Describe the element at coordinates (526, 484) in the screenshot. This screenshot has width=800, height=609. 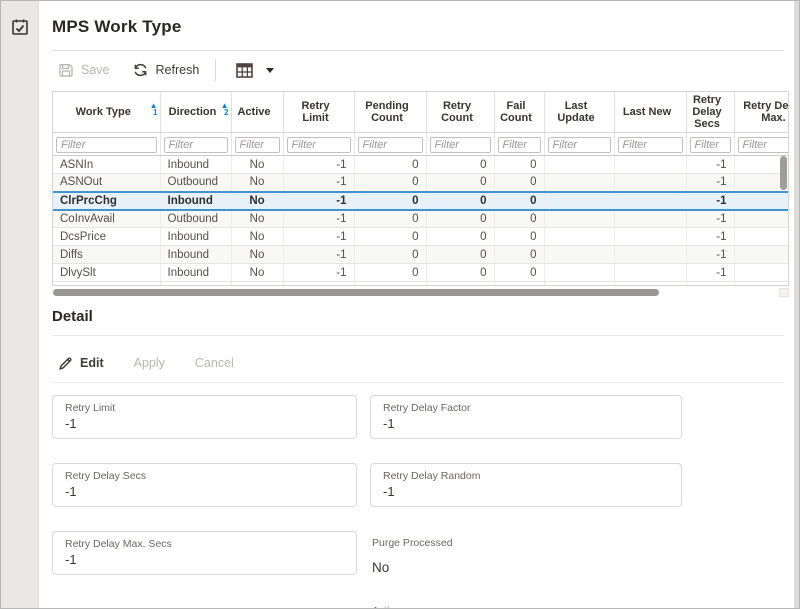
I see `field-retry-delay-random: Retry Delay Random -1` at that location.